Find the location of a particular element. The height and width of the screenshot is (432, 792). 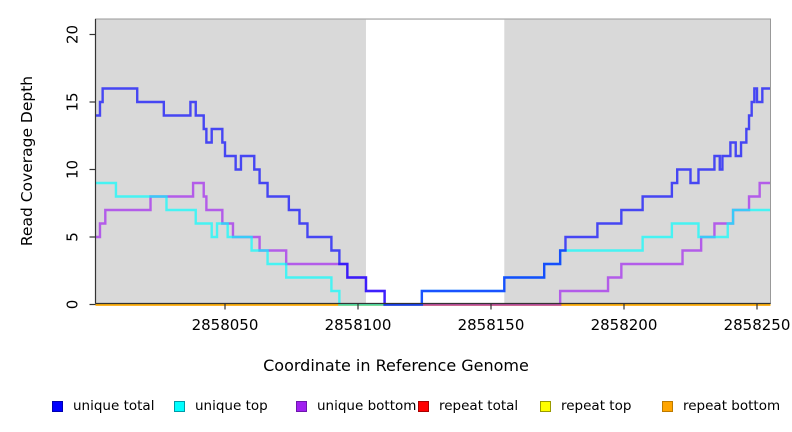

x-tick-label: 2858250 is located at coordinates (757, 325).